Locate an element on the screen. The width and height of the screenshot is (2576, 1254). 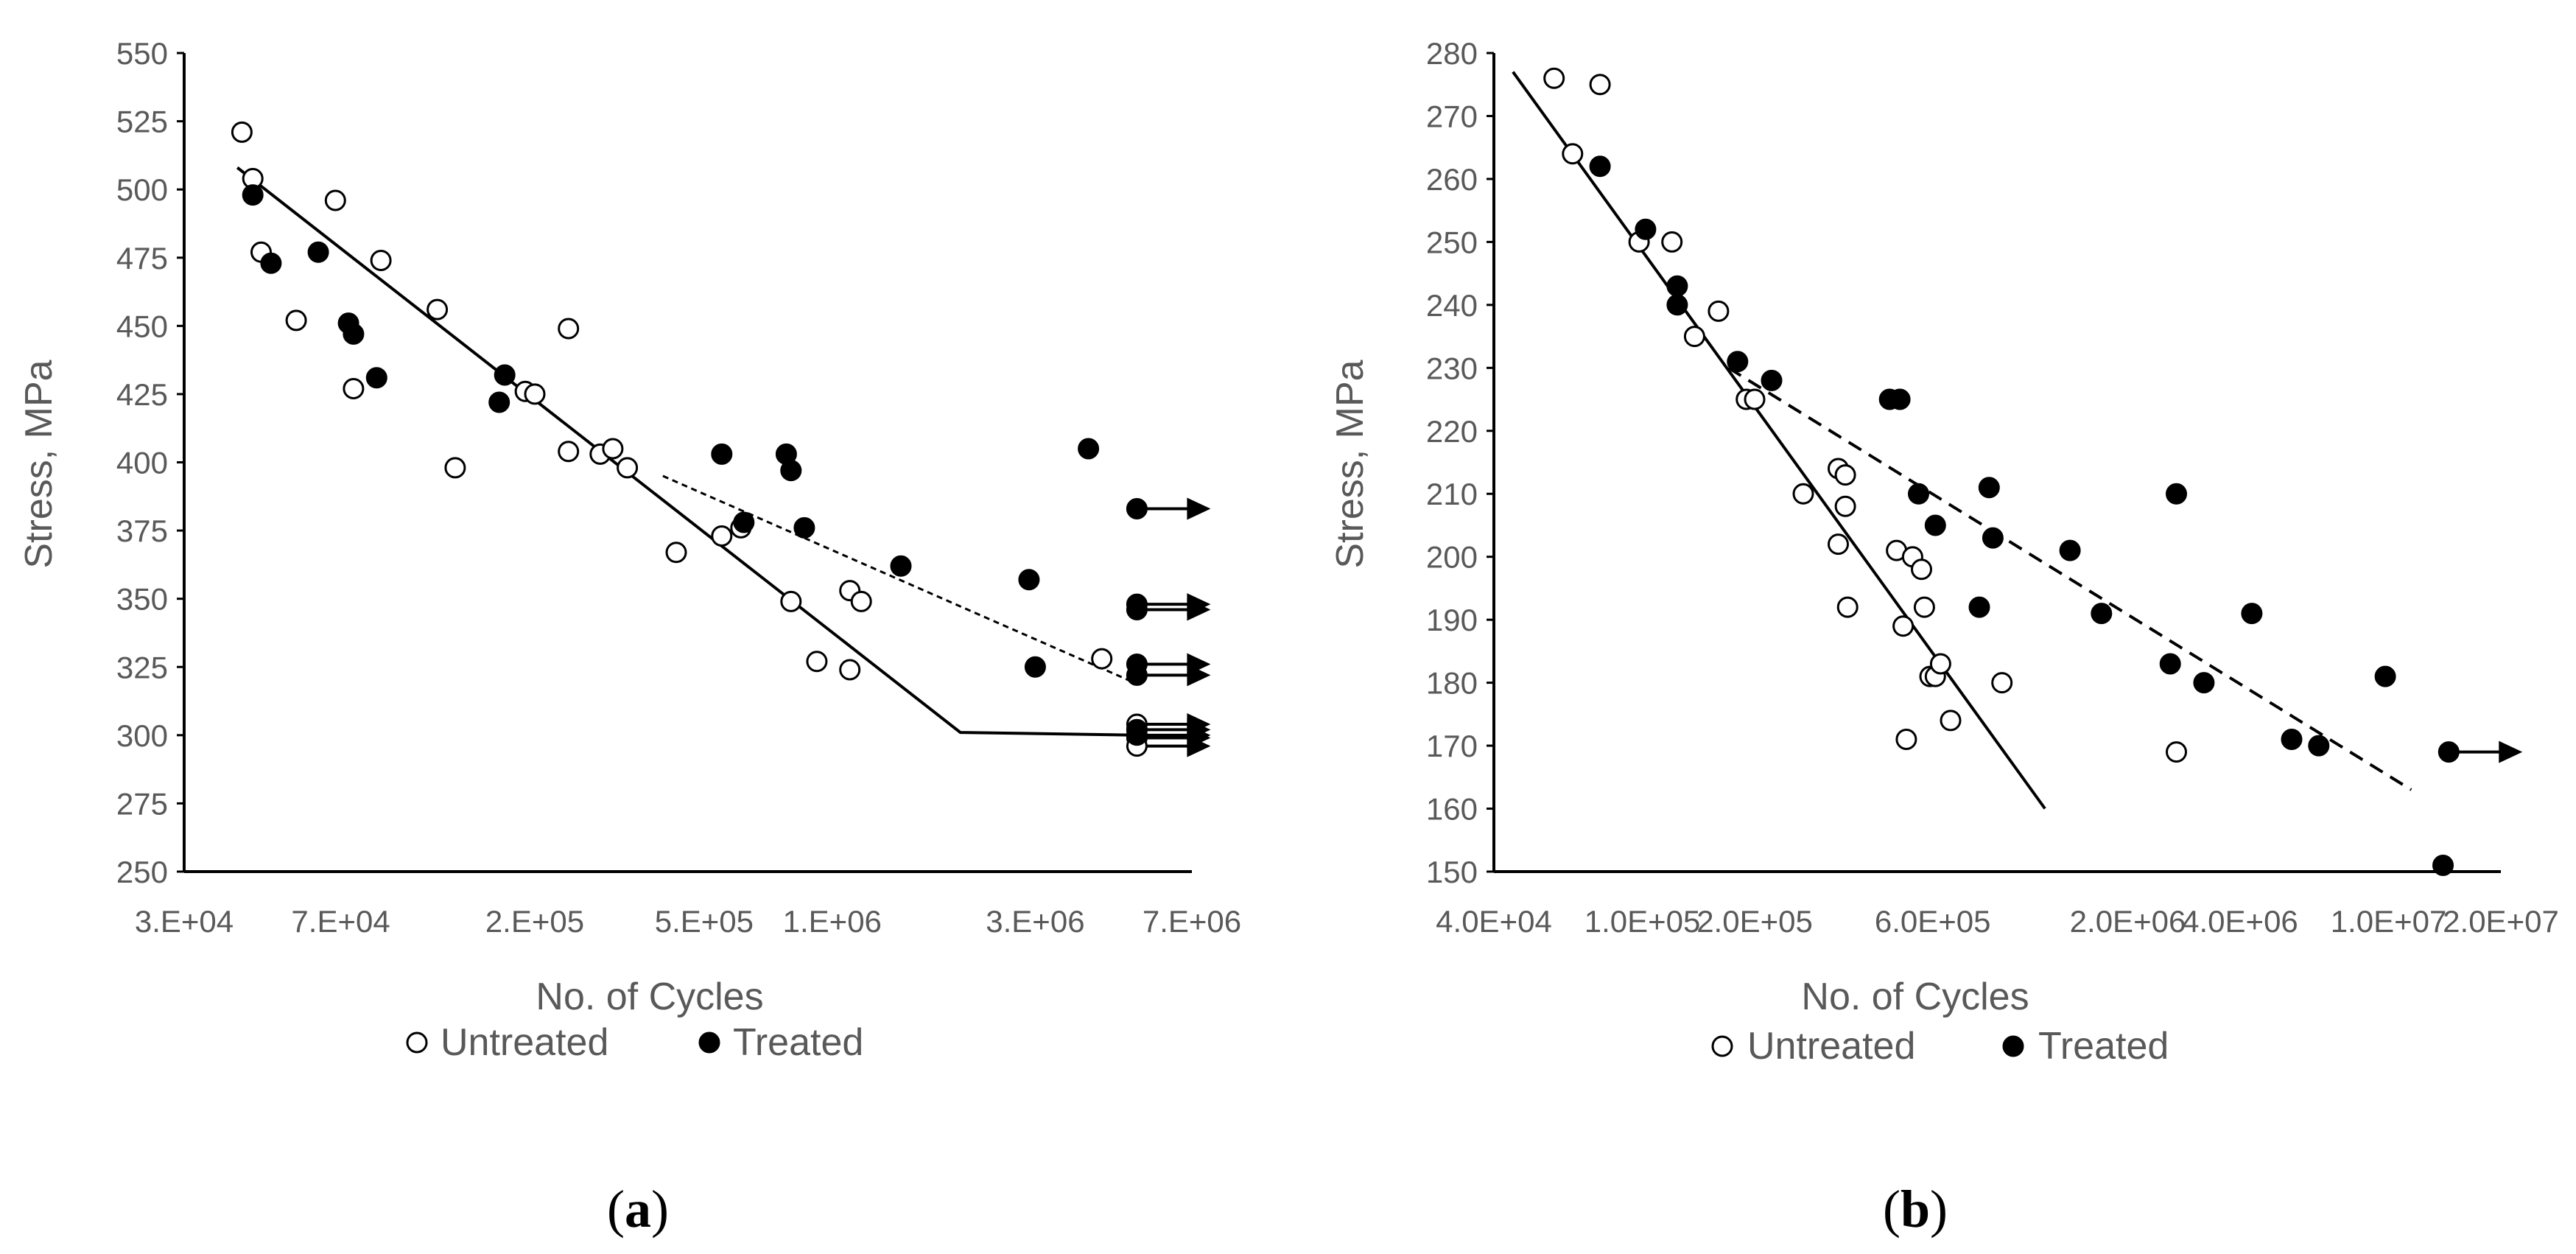
panel-b-x-axis-title: No. of Cycles is located at coordinates (1915, 996).